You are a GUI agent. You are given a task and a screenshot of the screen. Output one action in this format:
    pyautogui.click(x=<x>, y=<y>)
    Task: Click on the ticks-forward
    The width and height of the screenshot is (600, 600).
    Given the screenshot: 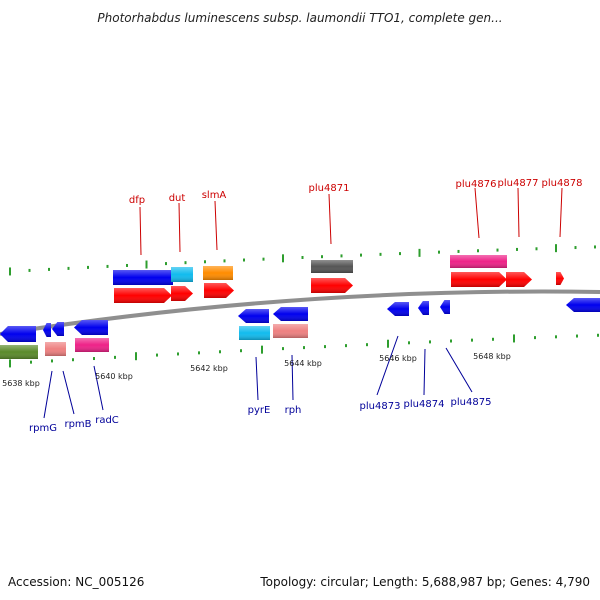 What is the action you would take?
    pyautogui.click(x=302, y=260)
    